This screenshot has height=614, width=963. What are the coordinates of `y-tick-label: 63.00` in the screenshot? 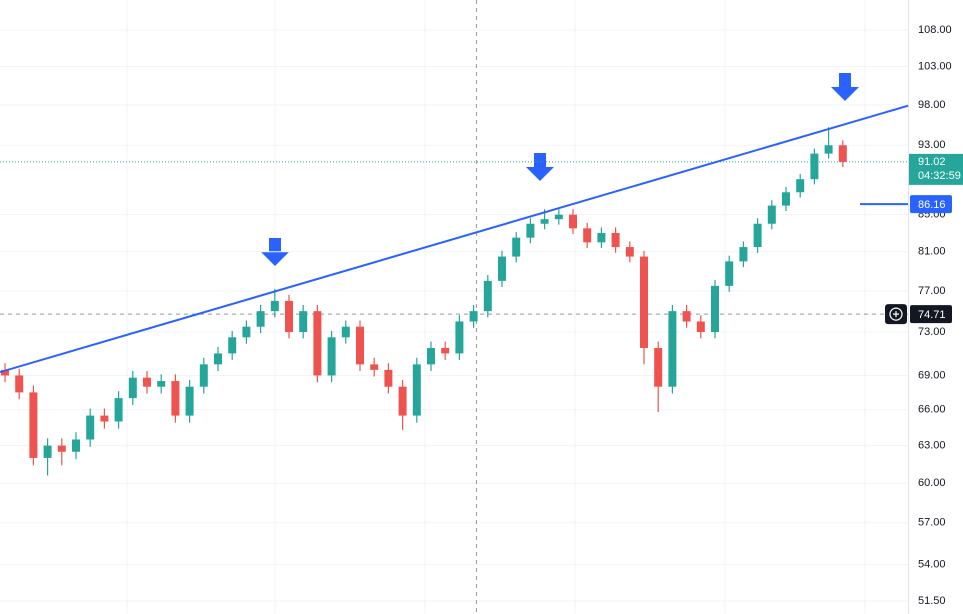 It's located at (932, 446).